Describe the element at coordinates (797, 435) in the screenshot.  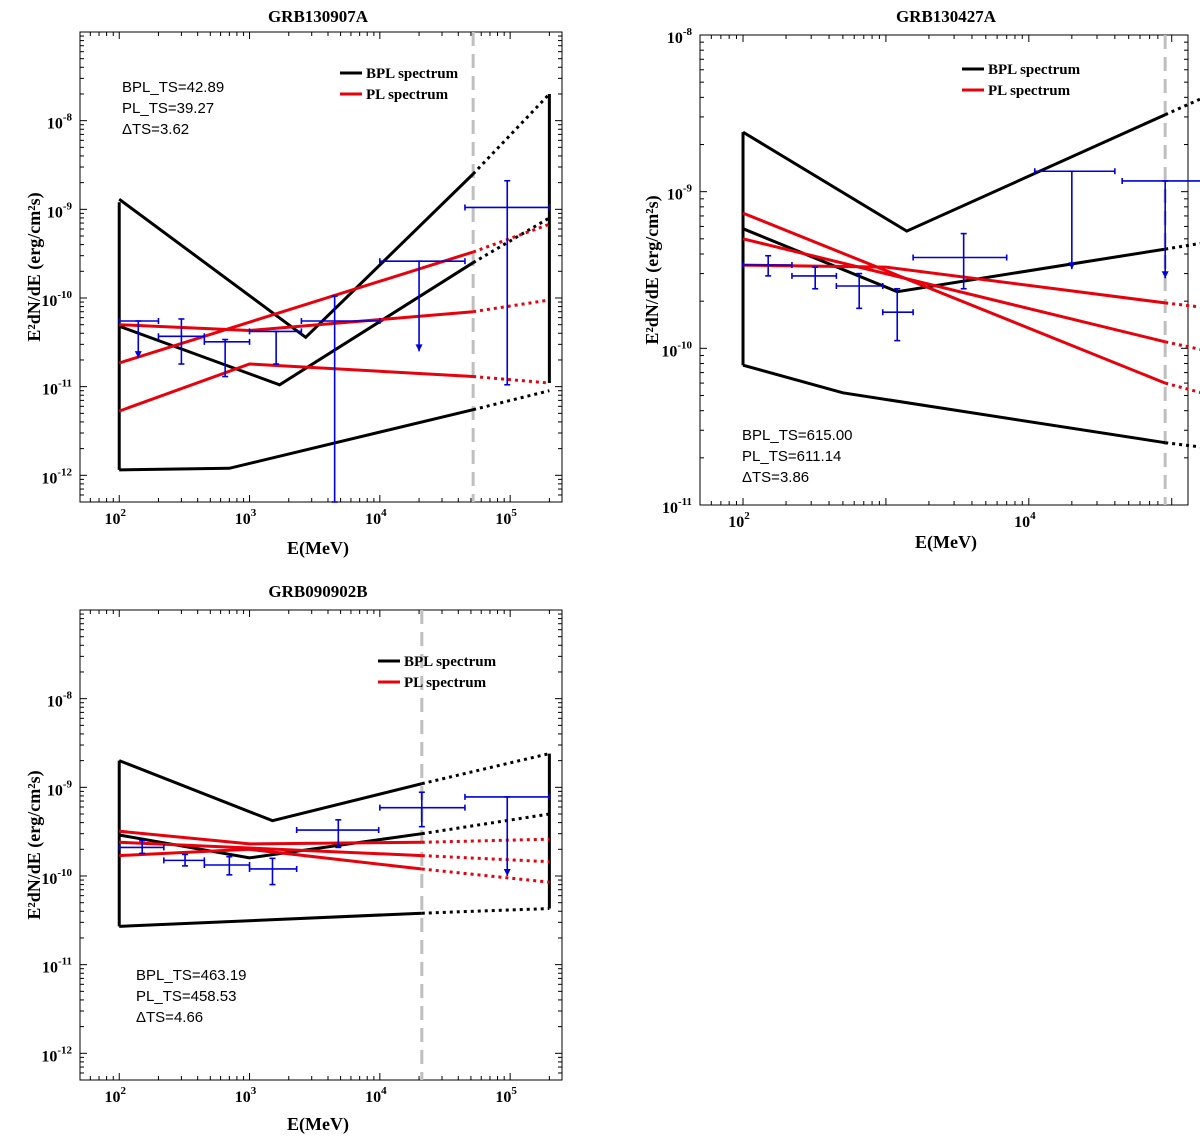
I see `ts-annotation-line: BPL_TS=615.00` at that location.